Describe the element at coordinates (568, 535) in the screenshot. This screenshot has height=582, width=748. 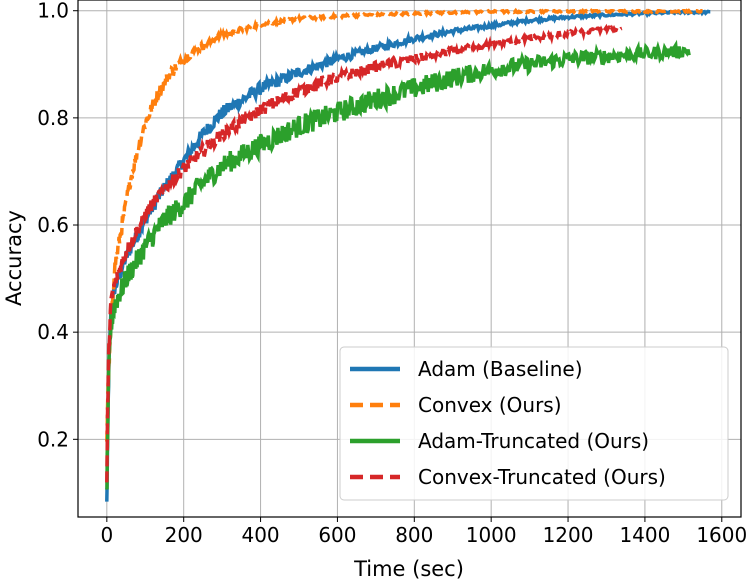
I see `x-tick-label: 1200` at that location.